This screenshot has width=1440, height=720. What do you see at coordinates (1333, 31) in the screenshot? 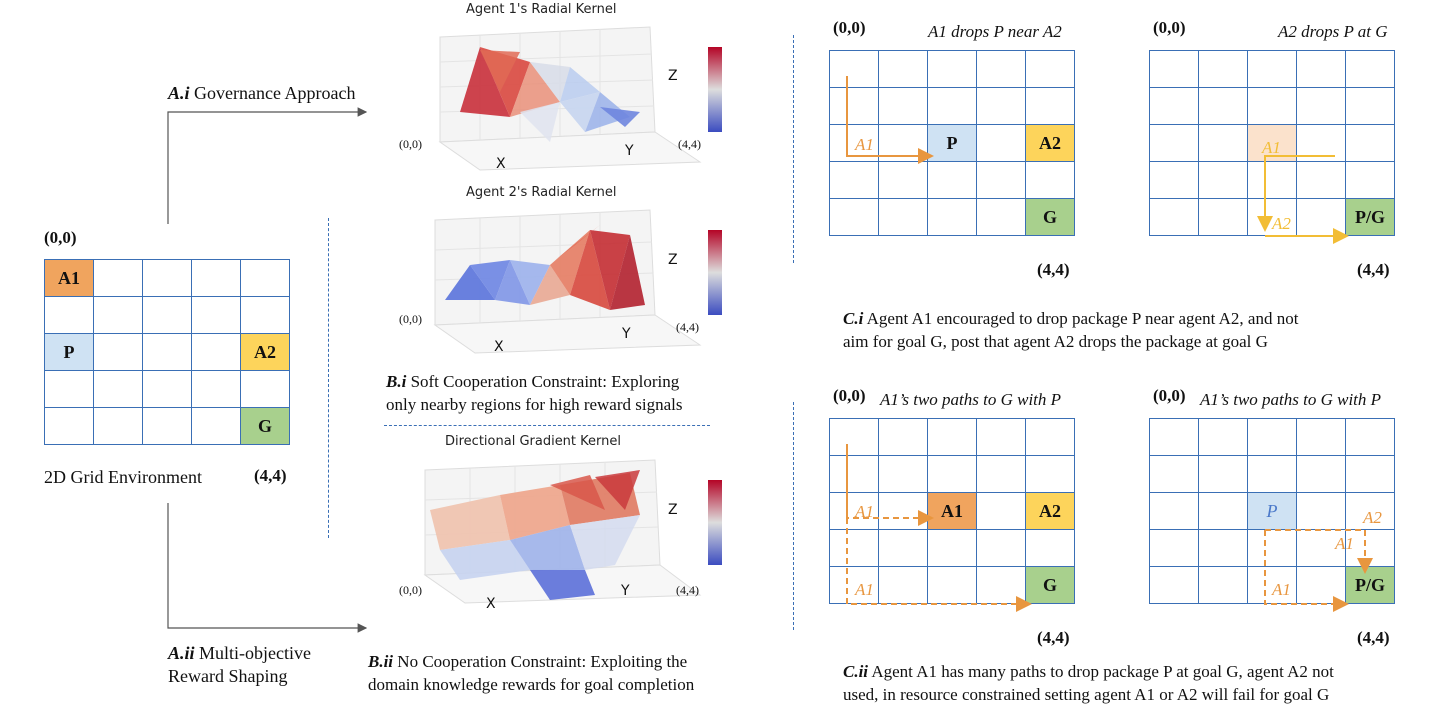
I see `ci-right-title: A2 drops P at G` at bounding box center [1333, 31].